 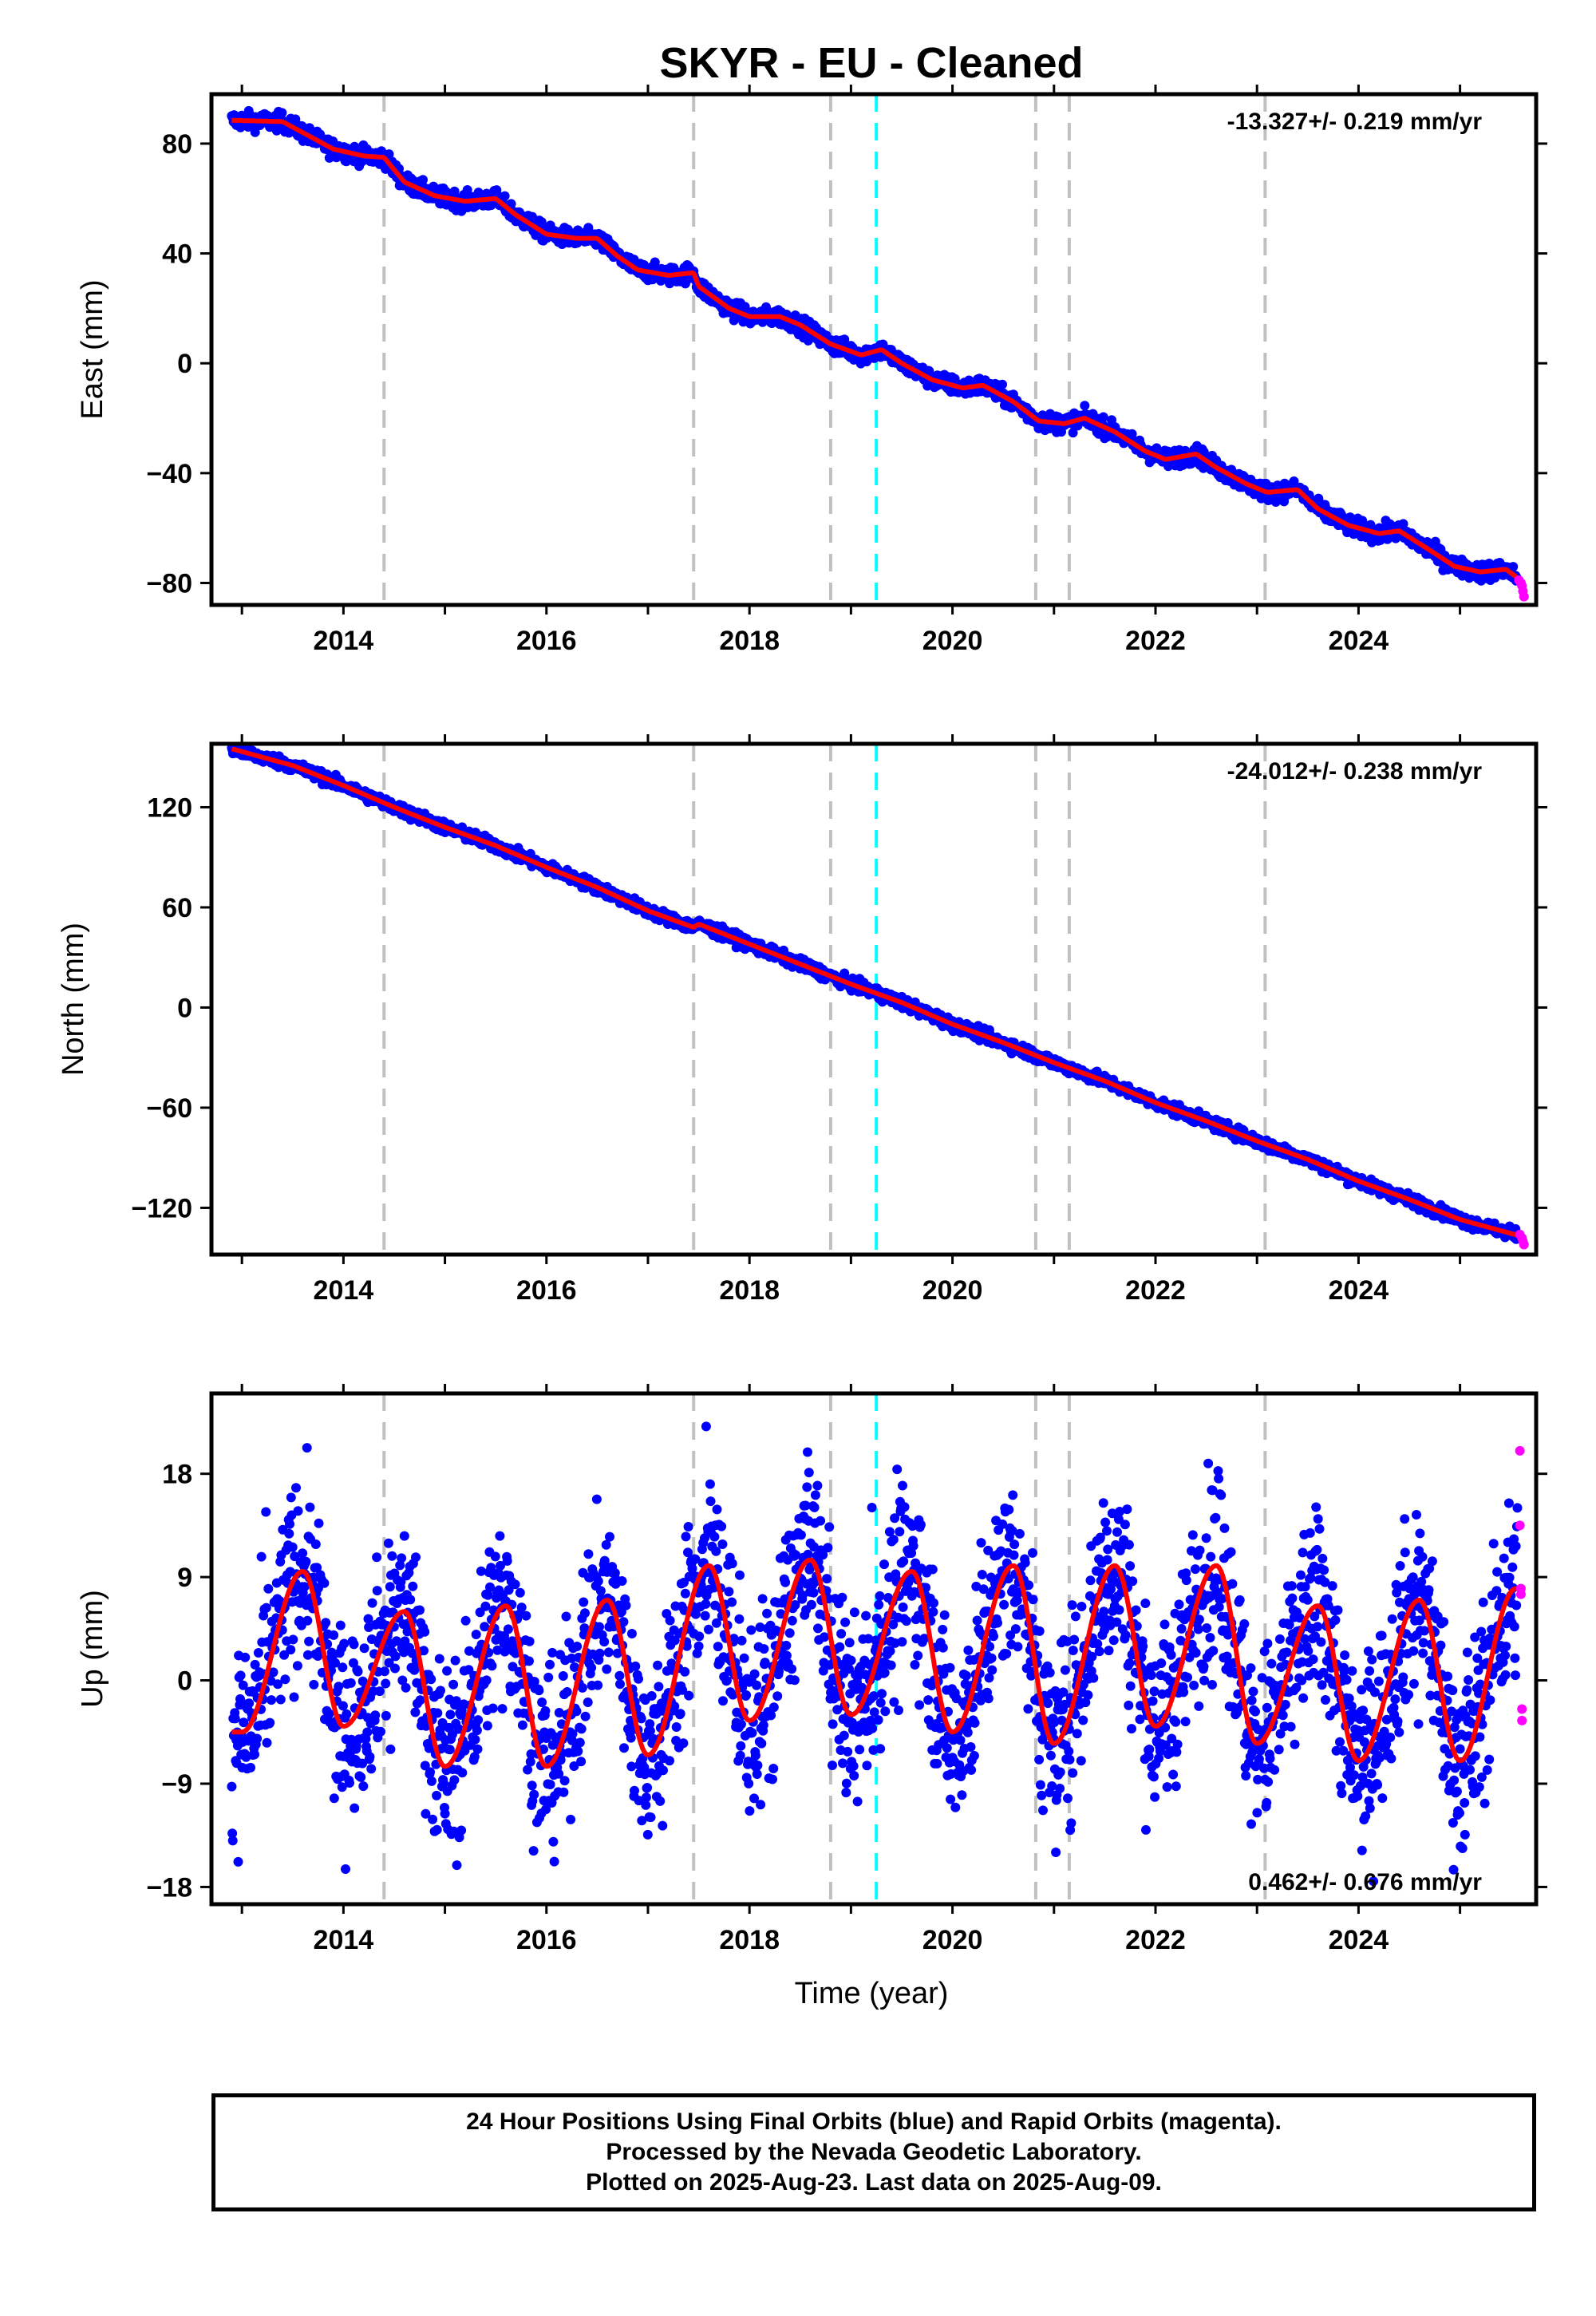 What do you see at coordinates (177, 254) in the screenshot?
I see `east-y-tick-label: 40` at bounding box center [177, 254].